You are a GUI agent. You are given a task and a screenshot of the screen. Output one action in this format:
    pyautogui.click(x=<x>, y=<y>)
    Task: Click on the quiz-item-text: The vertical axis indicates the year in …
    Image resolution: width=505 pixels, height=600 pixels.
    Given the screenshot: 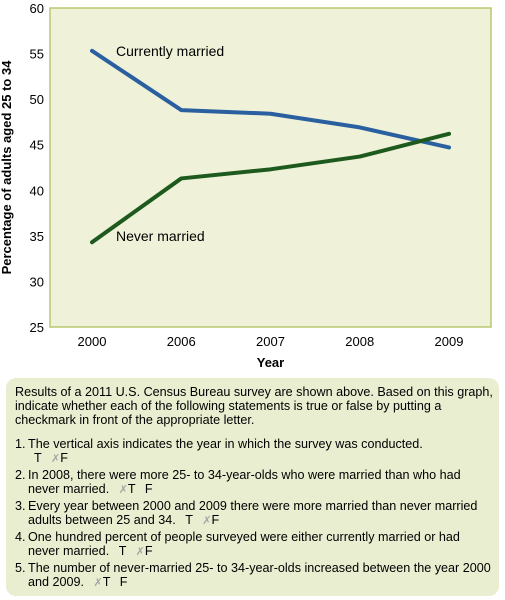 What is the action you would take?
    pyautogui.click(x=225, y=444)
    